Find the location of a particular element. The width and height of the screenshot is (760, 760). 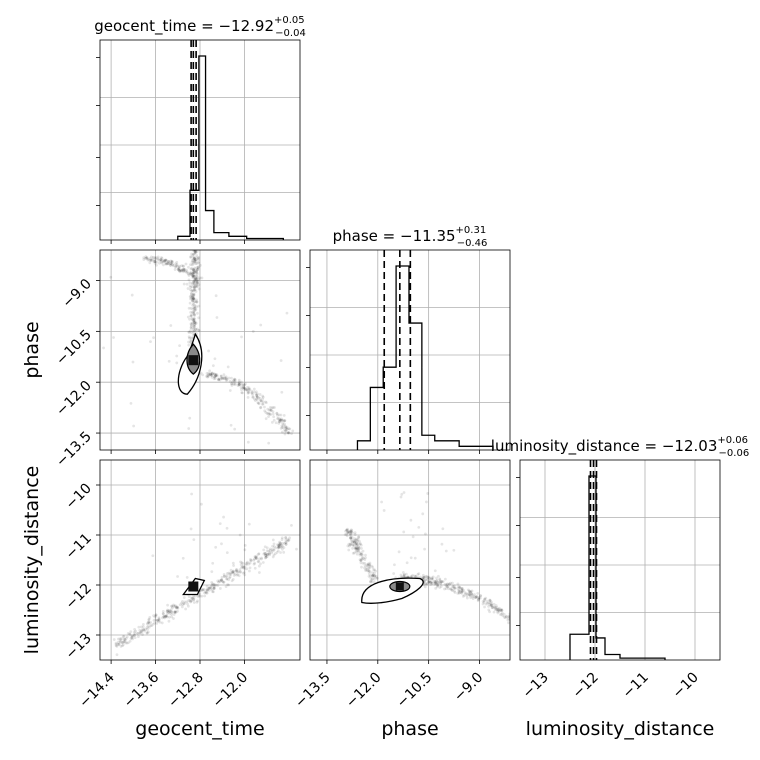

histogram-phase is located at coordinates (425, 357).